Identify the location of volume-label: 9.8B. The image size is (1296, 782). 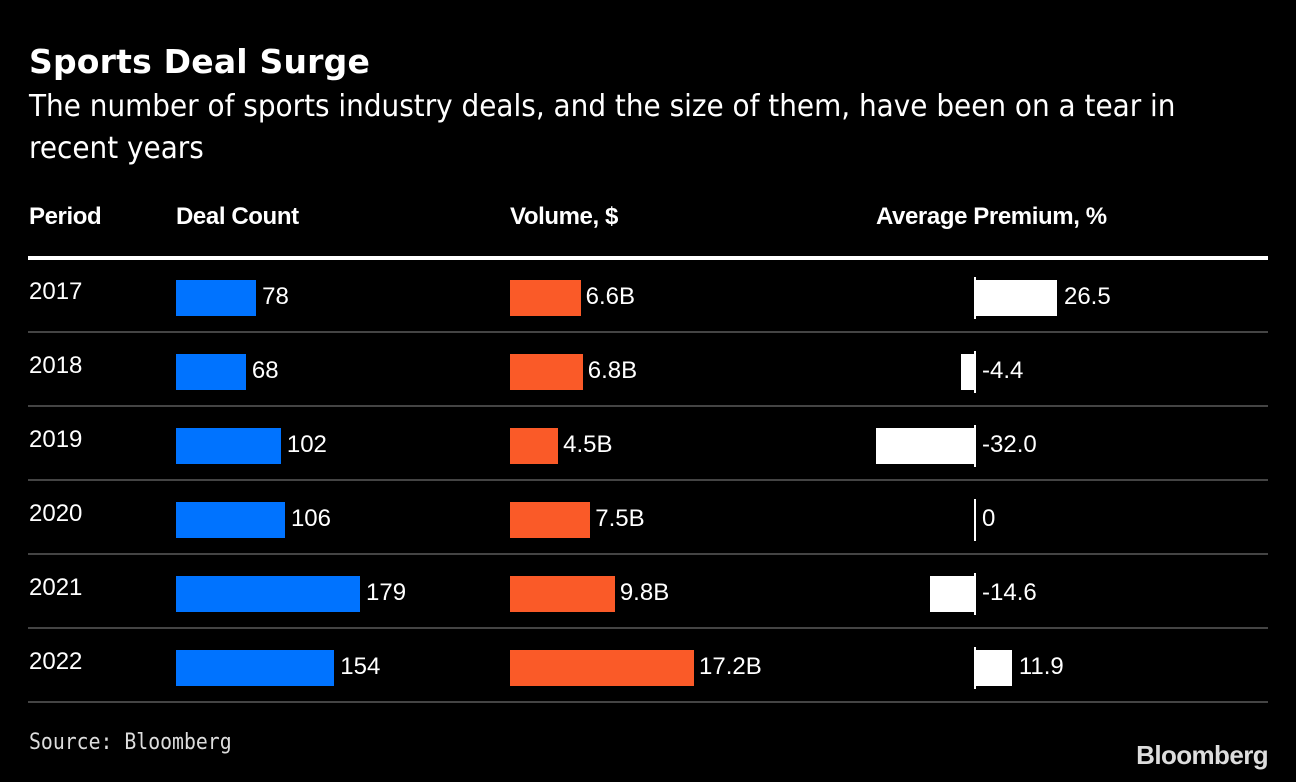
(644, 592).